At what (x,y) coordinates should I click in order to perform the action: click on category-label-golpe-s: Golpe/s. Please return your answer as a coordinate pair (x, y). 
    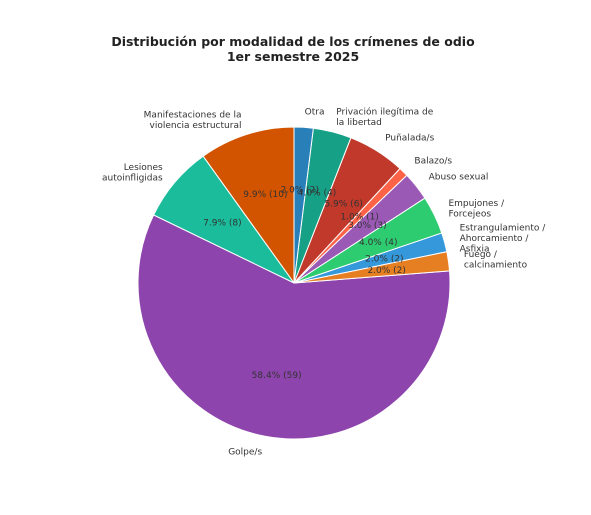
    Looking at the image, I should click on (245, 453).